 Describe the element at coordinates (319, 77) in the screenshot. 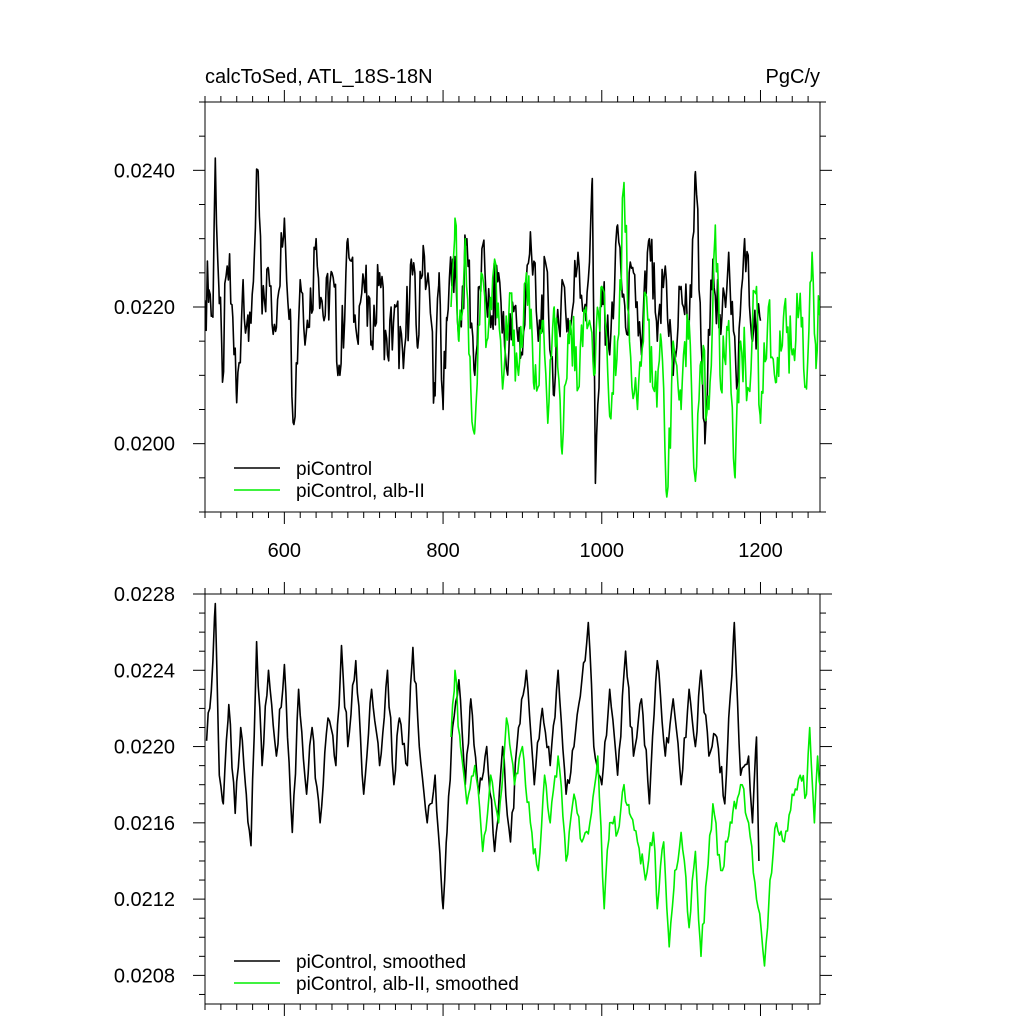

I see `chart-title: calcToSed, ATL_18S-18N` at that location.